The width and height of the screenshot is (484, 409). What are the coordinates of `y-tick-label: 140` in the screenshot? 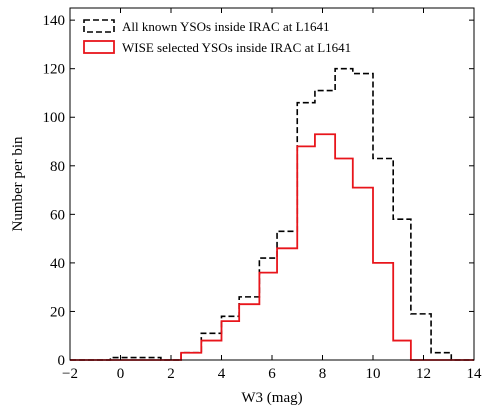 It's located at (54, 21).